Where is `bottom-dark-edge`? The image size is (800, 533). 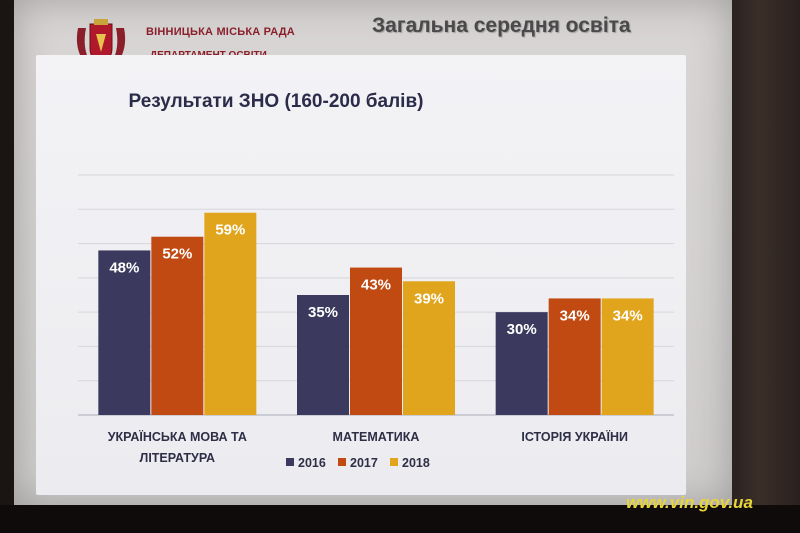
bottom-dark-edge is located at coordinates (400, 519).